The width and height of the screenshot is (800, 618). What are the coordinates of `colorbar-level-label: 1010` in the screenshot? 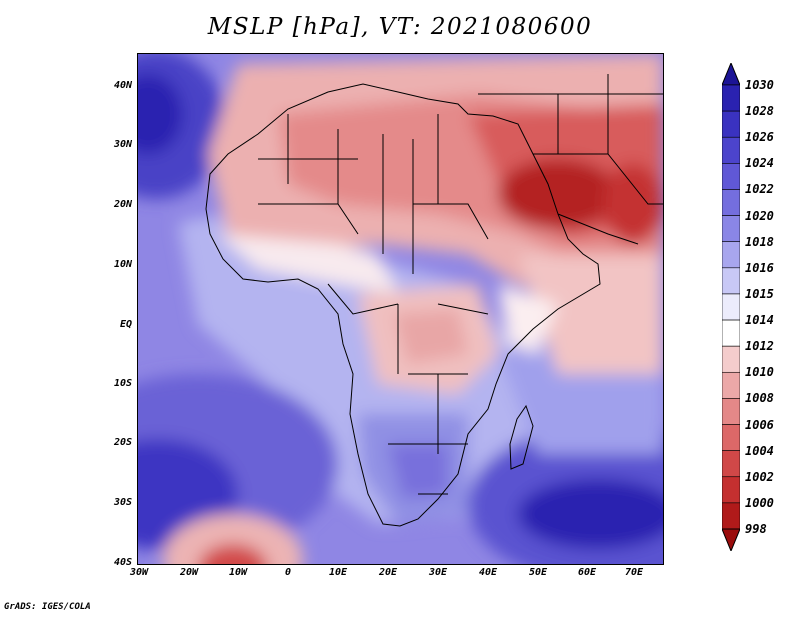 It's located at (759, 372).